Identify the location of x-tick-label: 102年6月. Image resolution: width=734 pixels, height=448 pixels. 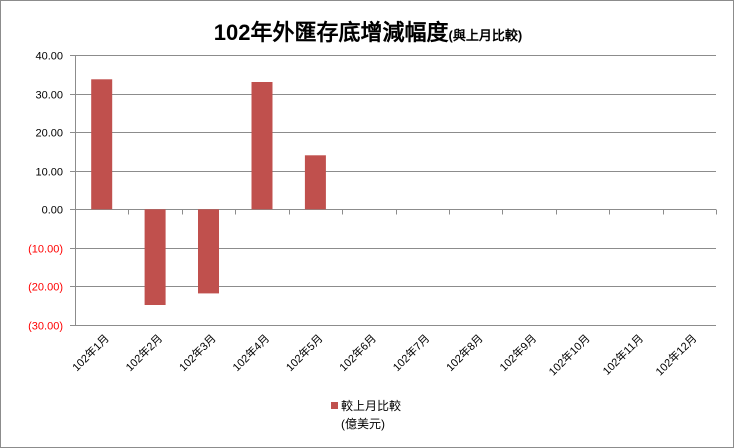
(357, 352).